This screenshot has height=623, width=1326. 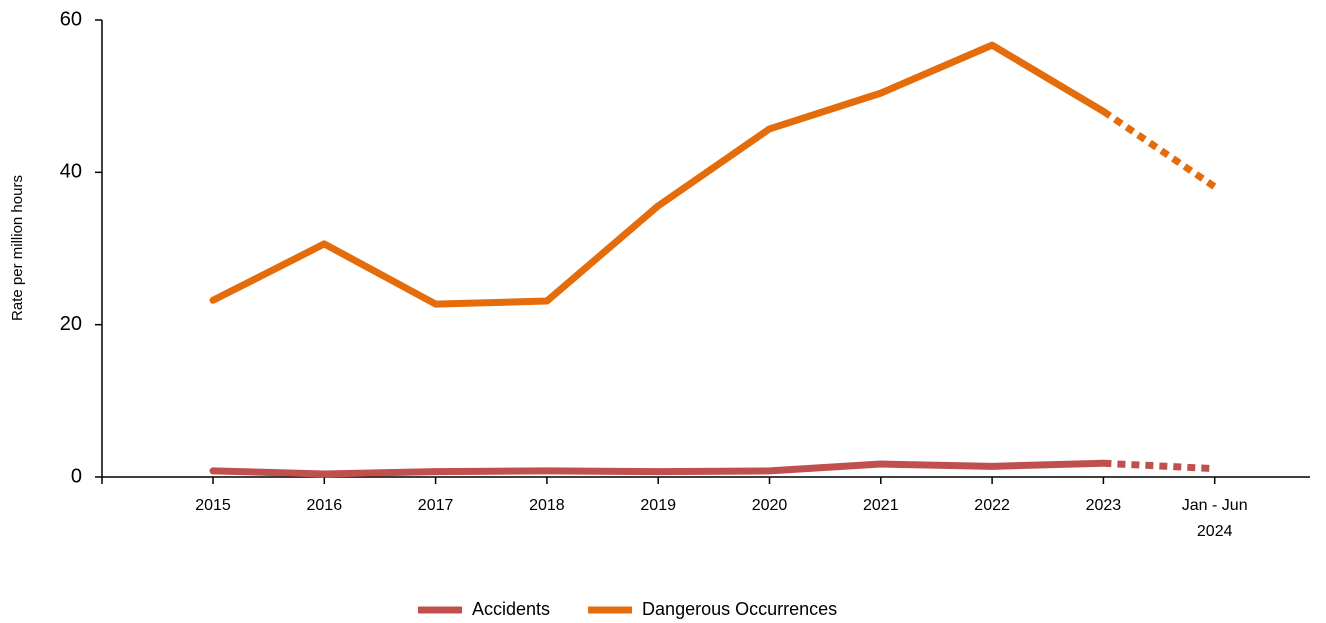 I want to click on x-tick-label: 2016, so click(x=324, y=505).